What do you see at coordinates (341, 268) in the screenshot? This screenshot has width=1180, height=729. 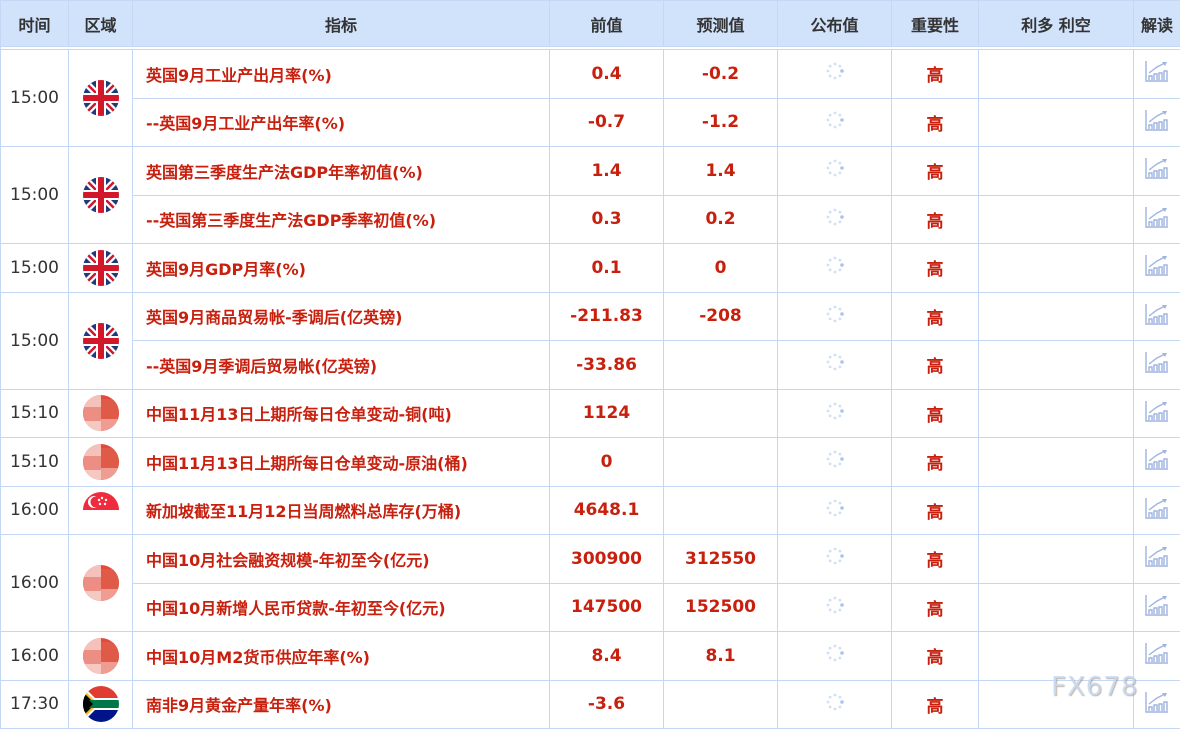 I see `indicator-name: 英国9月GDP月率(%)` at bounding box center [341, 268].